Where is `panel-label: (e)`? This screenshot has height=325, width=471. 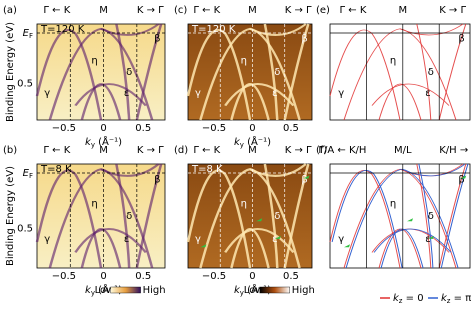 panel-label: (e) is located at coordinates (323, 10).